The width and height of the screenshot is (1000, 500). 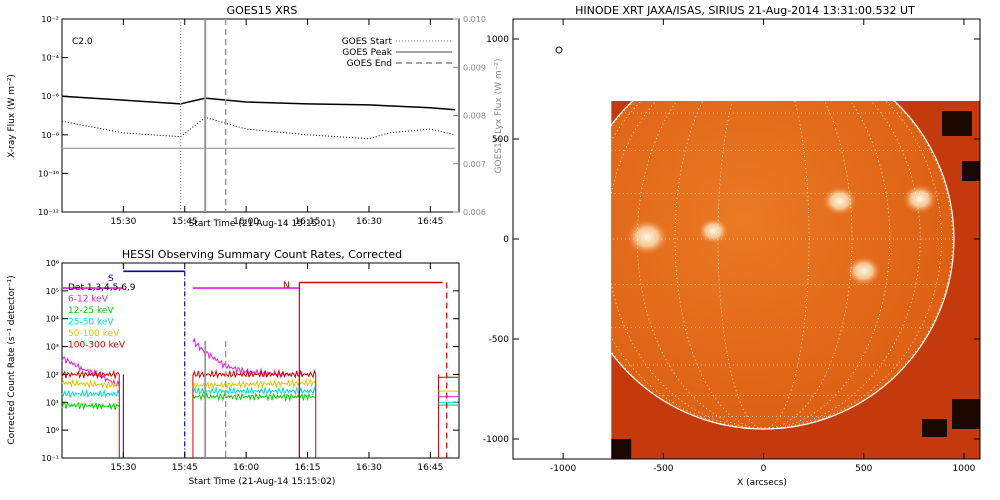 What do you see at coordinates (474, 116) in the screenshot?
I see `goes-y2tick-label: 0.008` at bounding box center [474, 116].